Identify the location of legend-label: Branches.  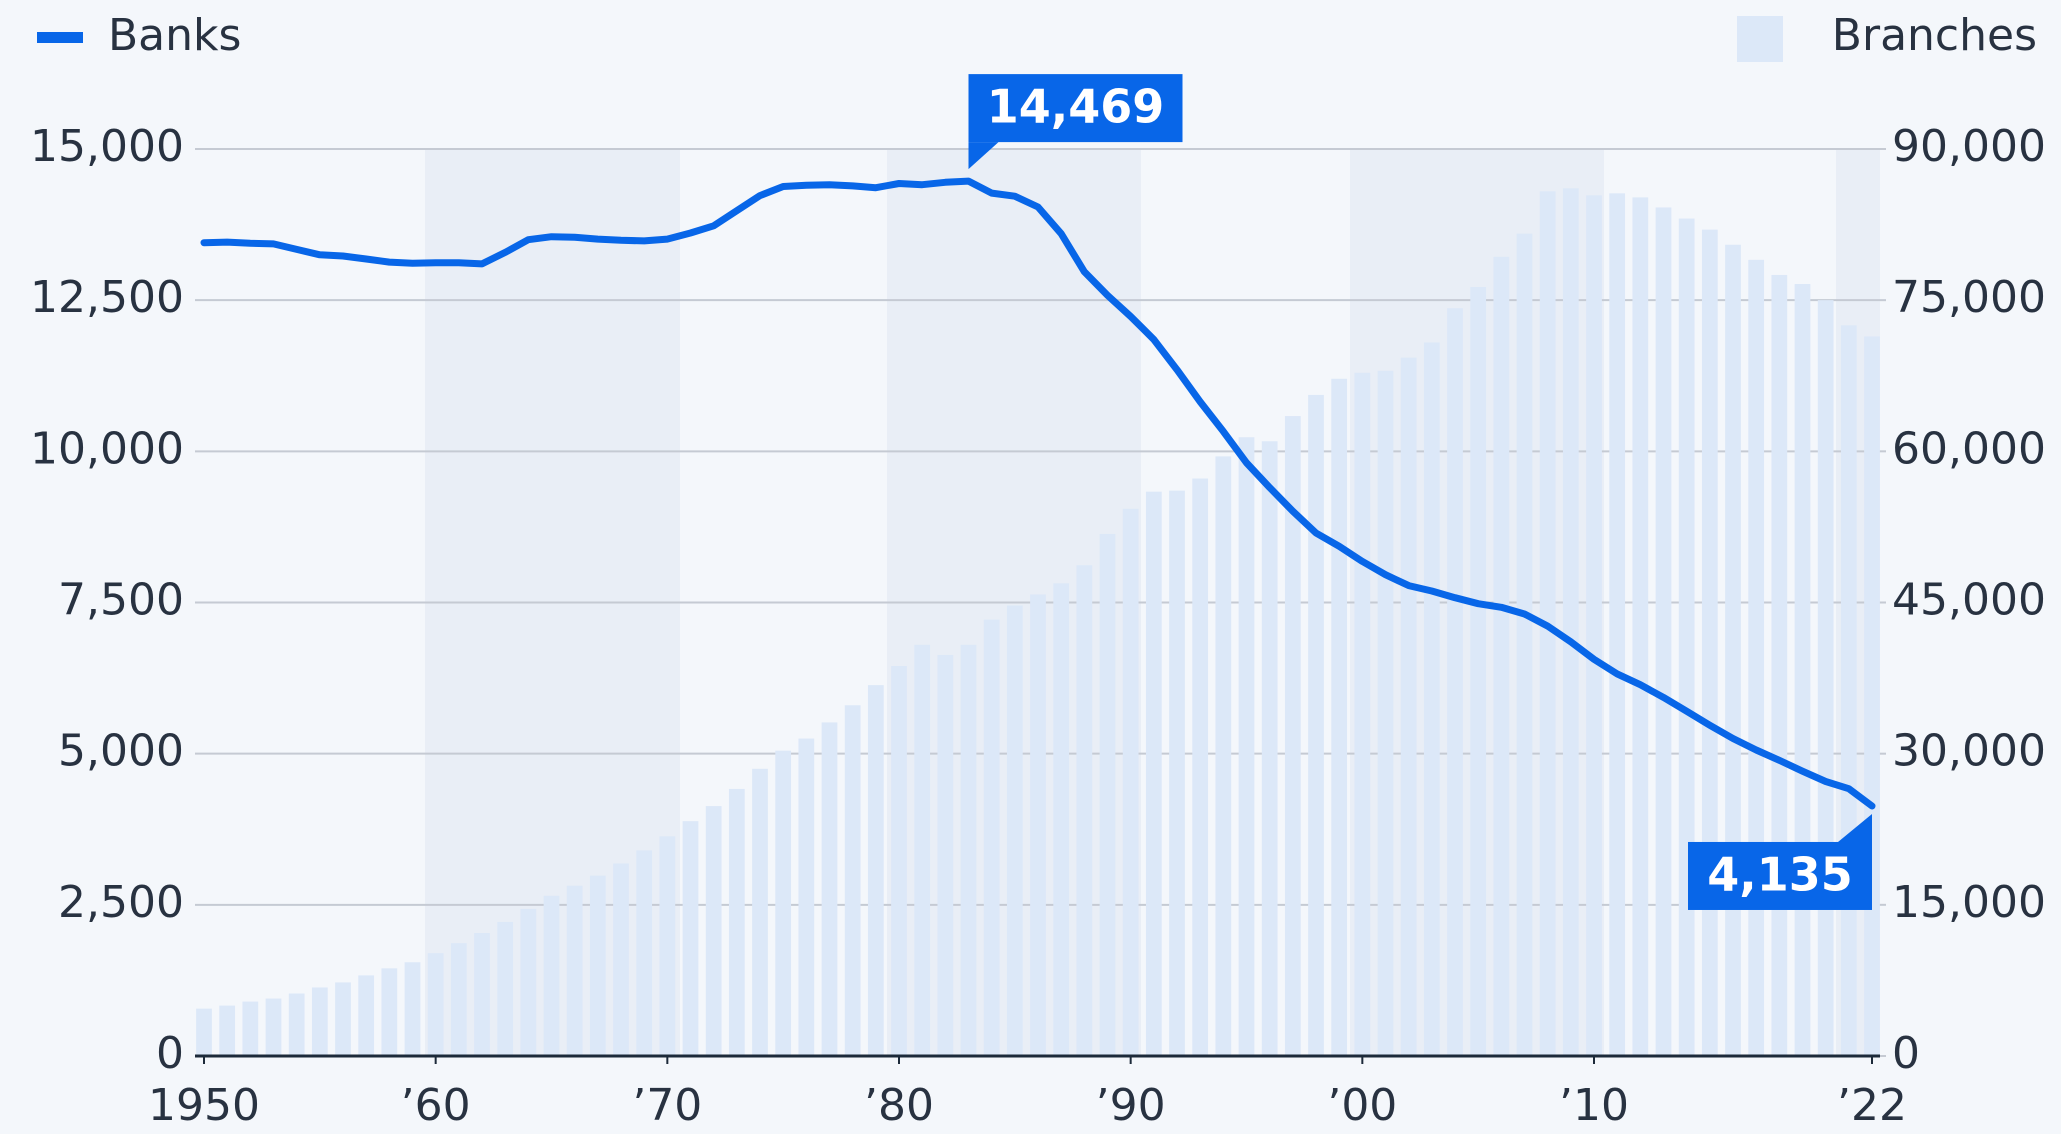
(1934, 35).